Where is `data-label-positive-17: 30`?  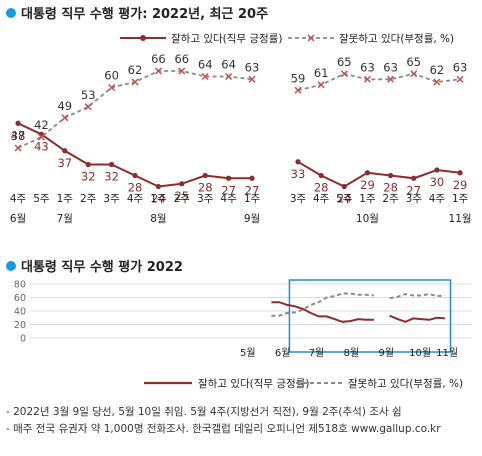
data-label-positive-17: 30 is located at coordinates (437, 182).